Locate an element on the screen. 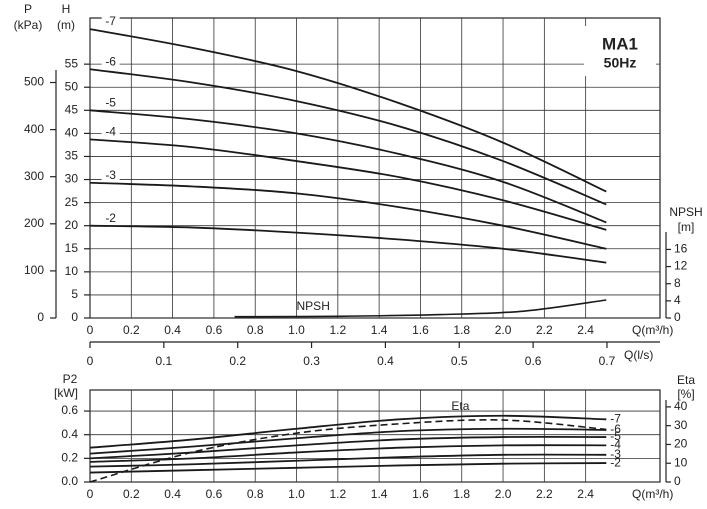 The width and height of the screenshot is (707, 509). y2-tick-label: 40 is located at coordinates (681, 406).